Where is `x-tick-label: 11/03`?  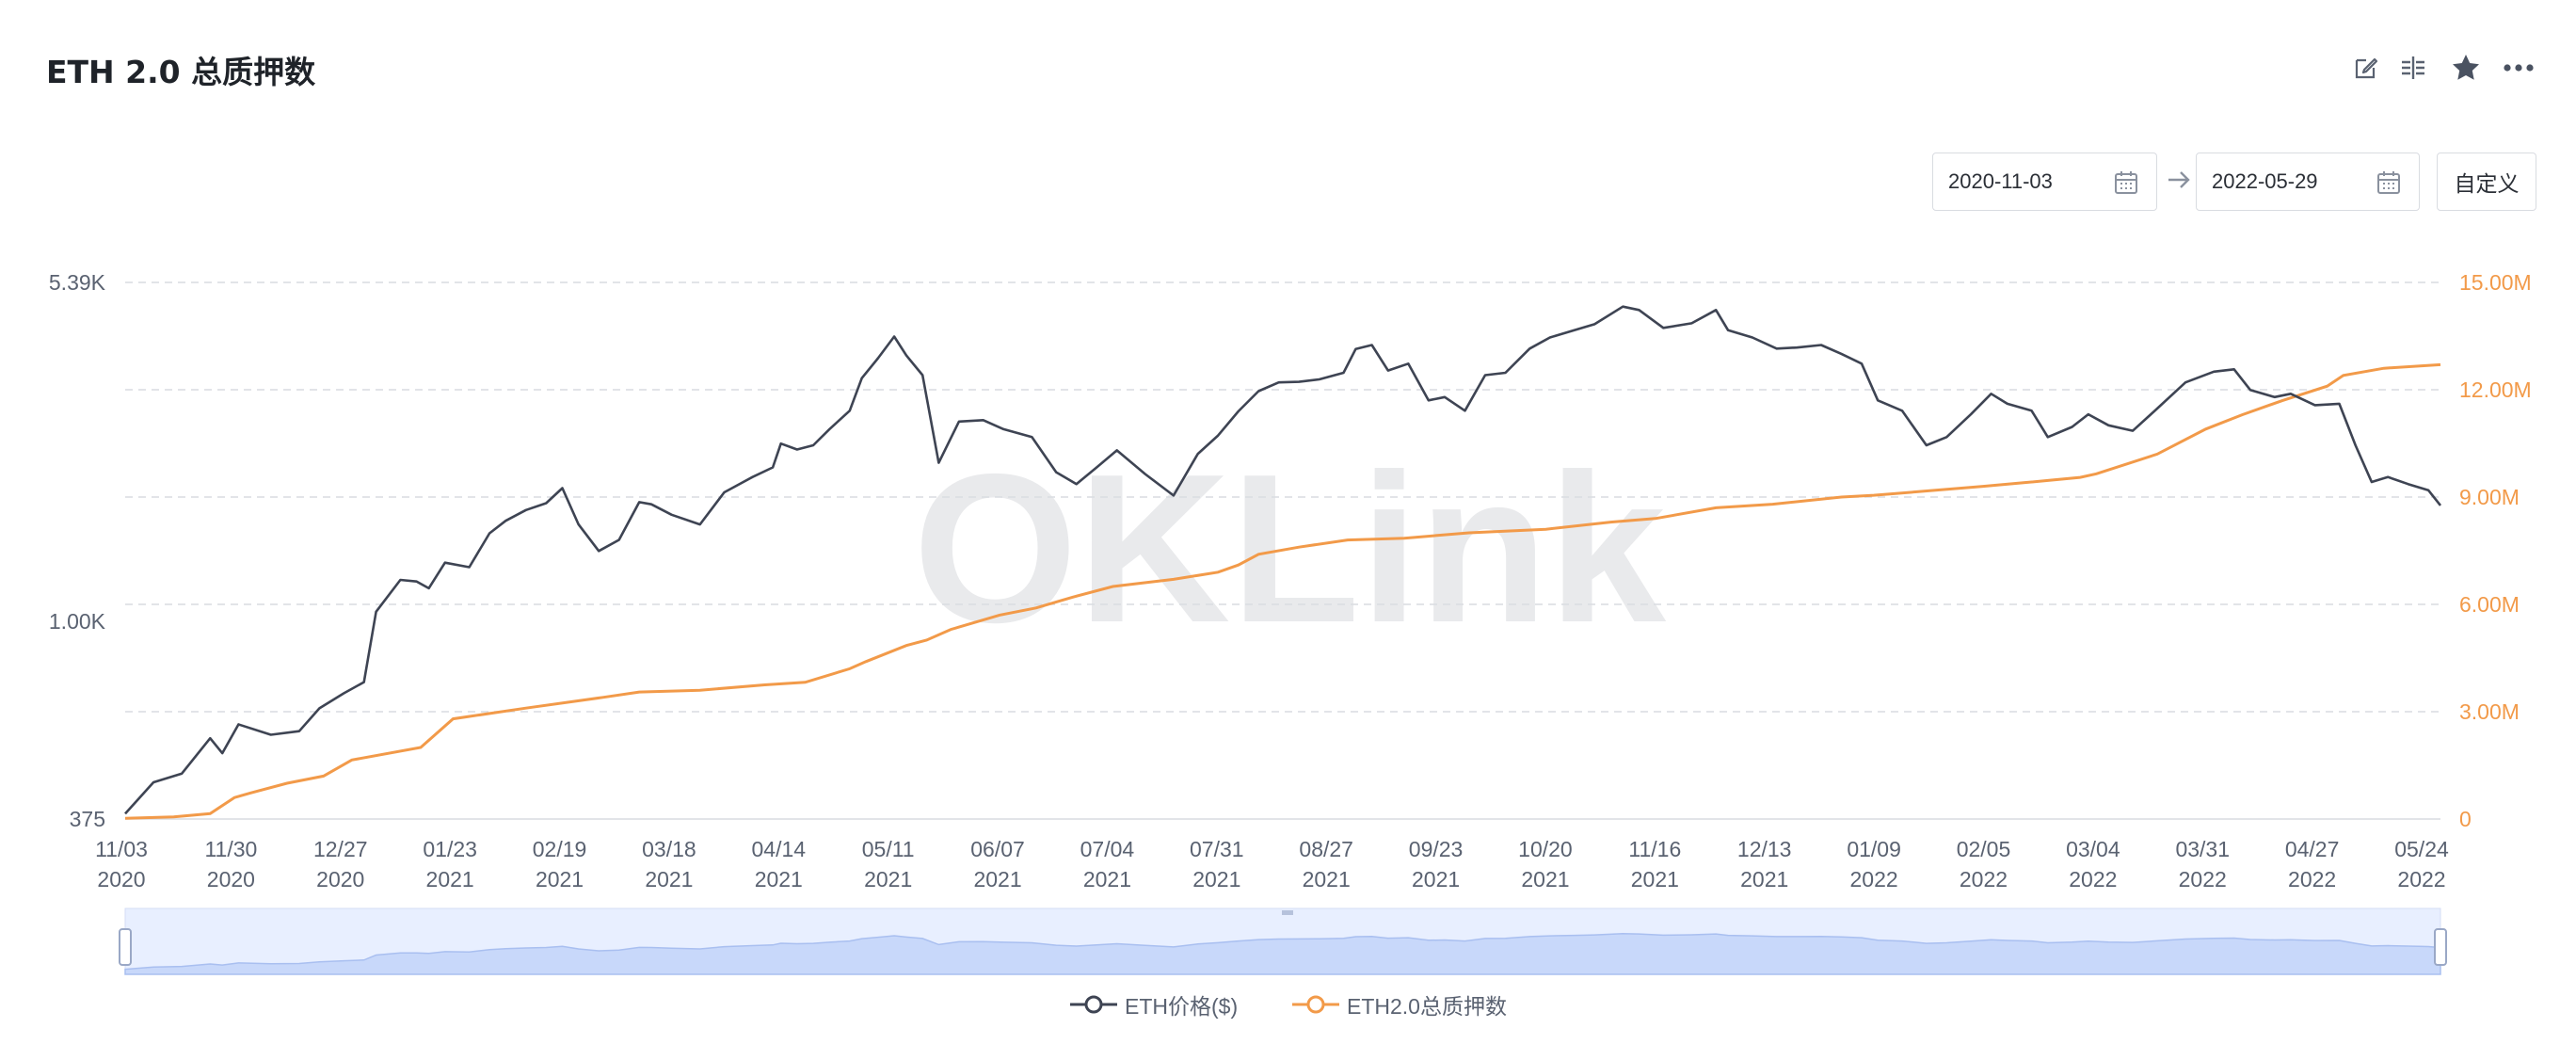
x-tick-label: 11/03 is located at coordinates (121, 849).